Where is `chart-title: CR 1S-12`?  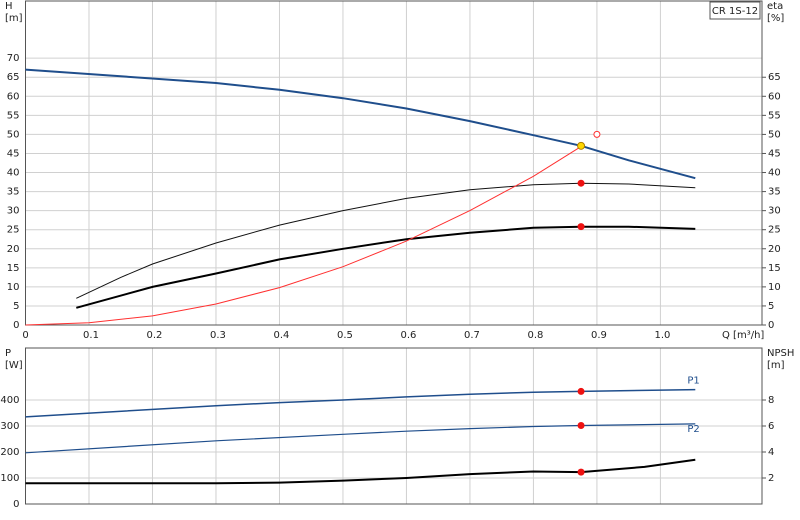
chart-title: CR 1S-12 is located at coordinates (735, 11).